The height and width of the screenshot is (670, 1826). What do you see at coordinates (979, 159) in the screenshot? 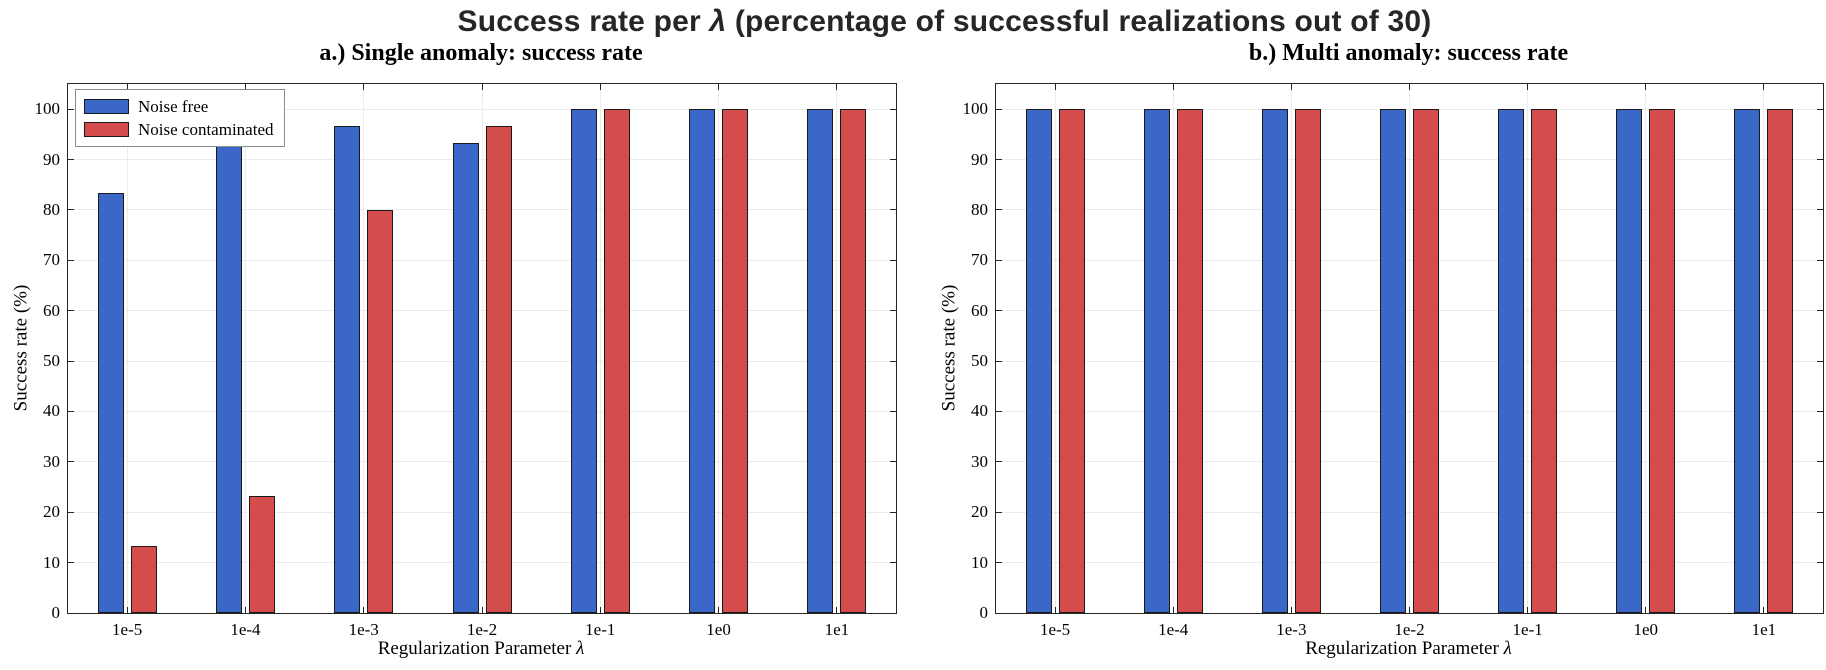
I see `y-tick-label: 90` at bounding box center [979, 159].